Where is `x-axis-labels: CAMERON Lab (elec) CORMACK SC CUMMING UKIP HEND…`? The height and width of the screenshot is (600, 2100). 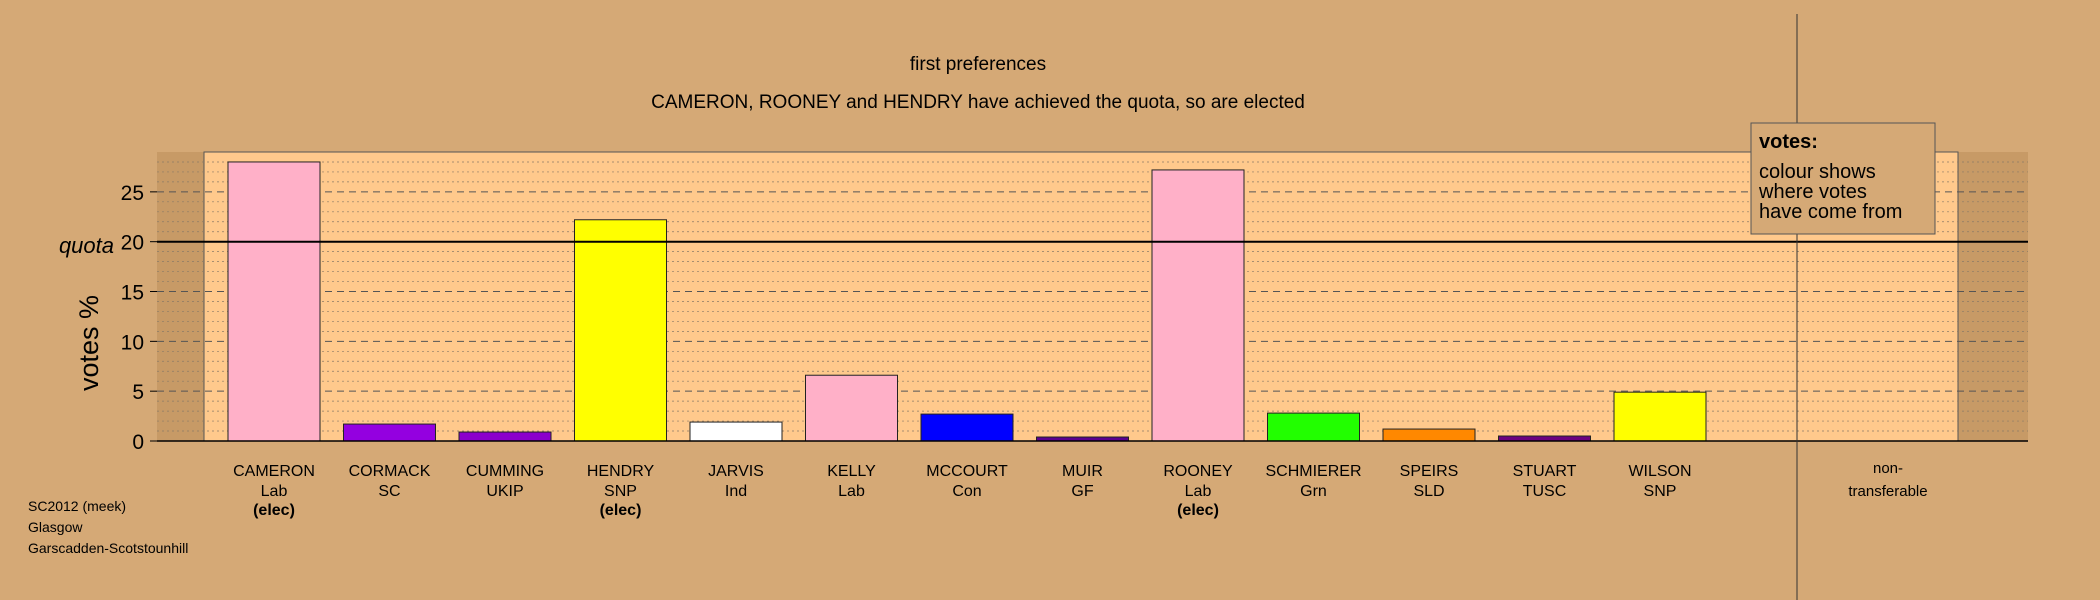 x-axis-labels: CAMERON Lab (elec) CORMACK SC CUMMING UKIP HEND… is located at coordinates (1080, 489).